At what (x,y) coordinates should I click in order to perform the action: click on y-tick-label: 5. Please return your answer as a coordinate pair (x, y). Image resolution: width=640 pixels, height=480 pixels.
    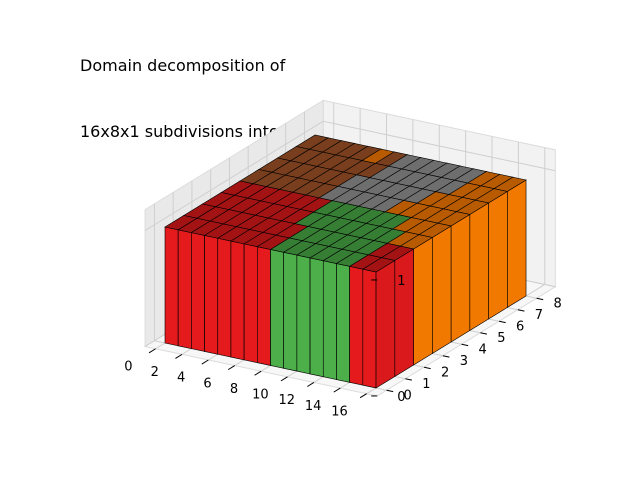
    Looking at the image, I should click on (501, 338).